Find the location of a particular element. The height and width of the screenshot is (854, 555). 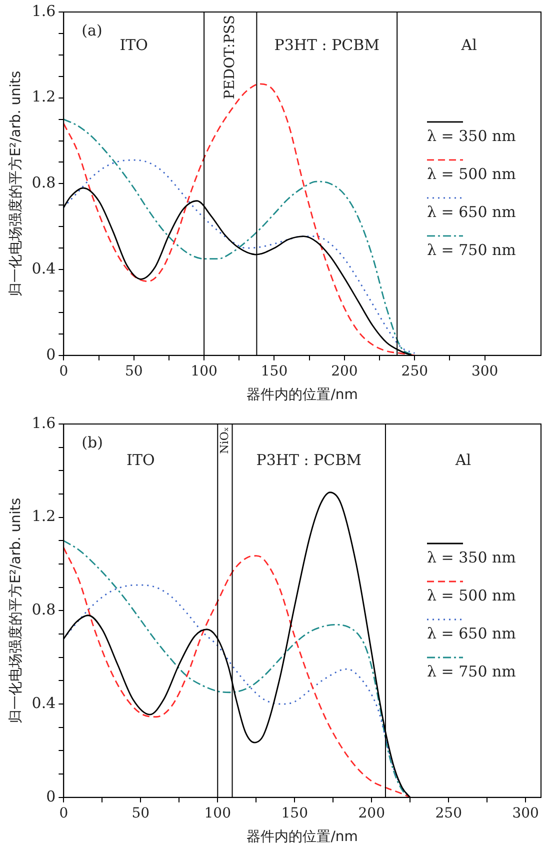

annotation: (b) is located at coordinates (92, 442).